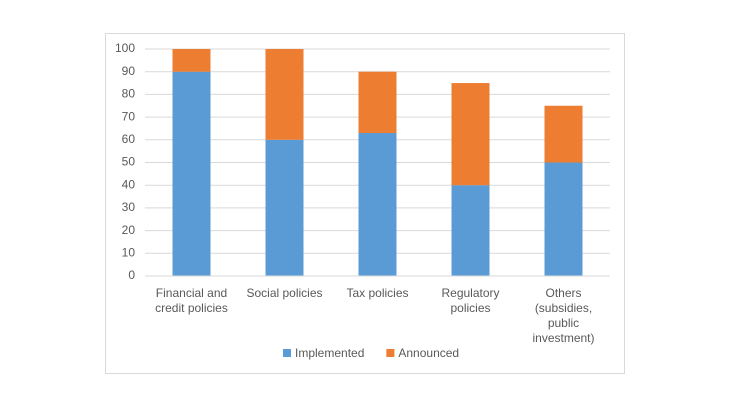 The width and height of the screenshot is (730, 410). I want to click on y-tick-label: 60, so click(129, 139).